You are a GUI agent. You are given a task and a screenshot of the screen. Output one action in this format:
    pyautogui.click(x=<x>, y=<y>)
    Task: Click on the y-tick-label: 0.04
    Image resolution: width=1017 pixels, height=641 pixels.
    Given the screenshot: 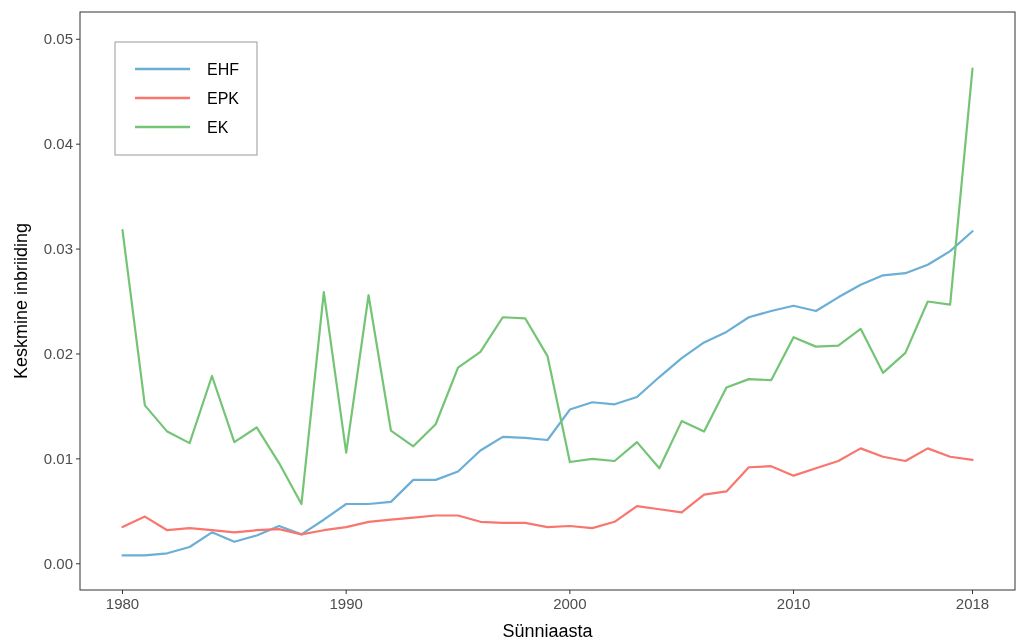 What is the action you would take?
    pyautogui.click(x=58, y=144)
    